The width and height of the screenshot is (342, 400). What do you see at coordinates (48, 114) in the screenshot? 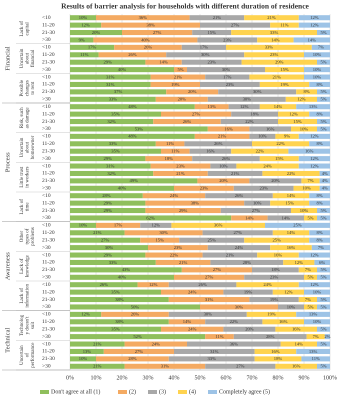
I see `y-tick-label: 11-20` at bounding box center [48, 114].